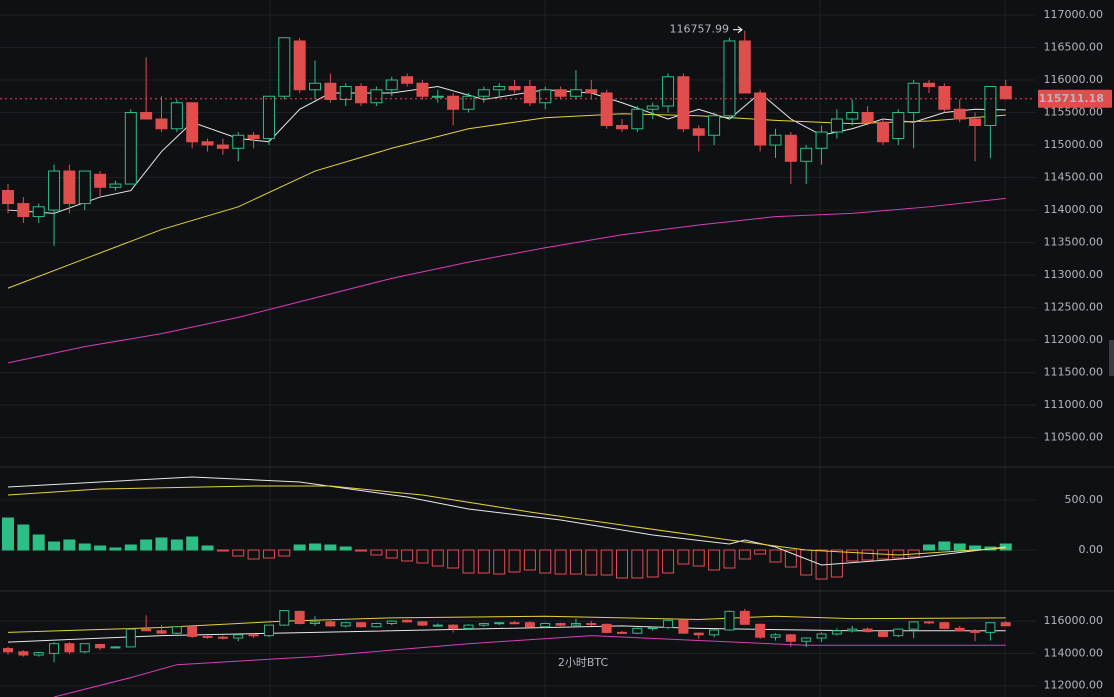 This screenshot has height=697, width=1114. What do you see at coordinates (1071, 98) in the screenshot?
I see `price-tag-label: 115711.18` at bounding box center [1071, 98].